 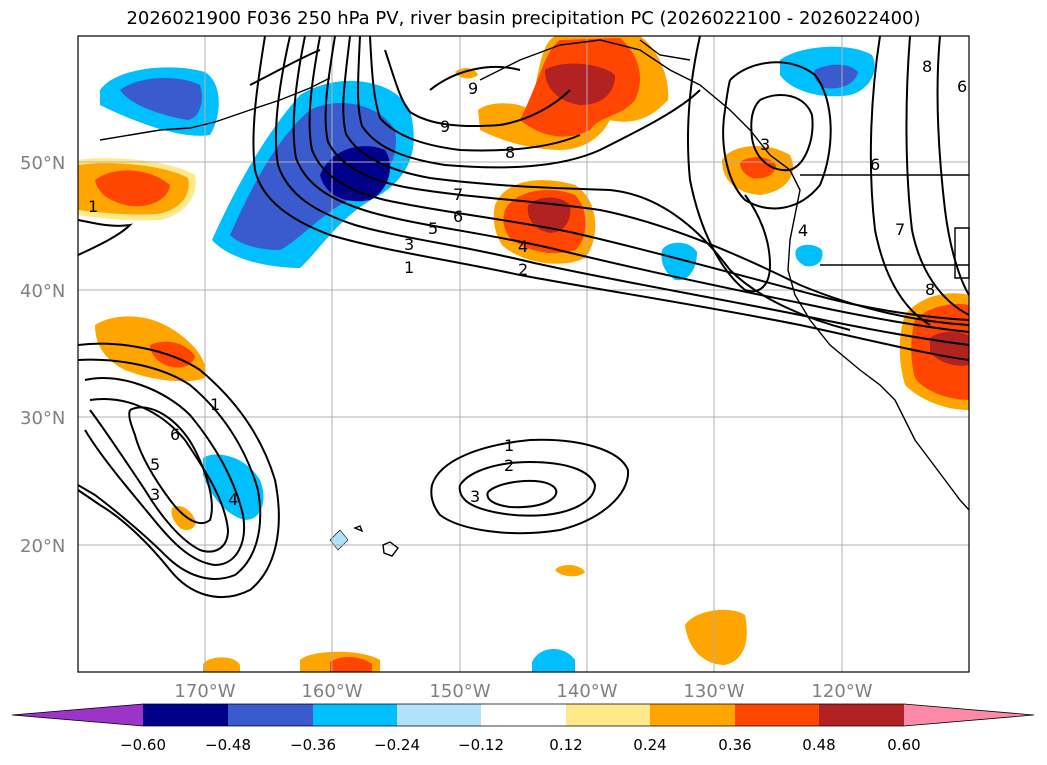 I want to click on colorbar-tick: −0.12, so click(x=481, y=745).